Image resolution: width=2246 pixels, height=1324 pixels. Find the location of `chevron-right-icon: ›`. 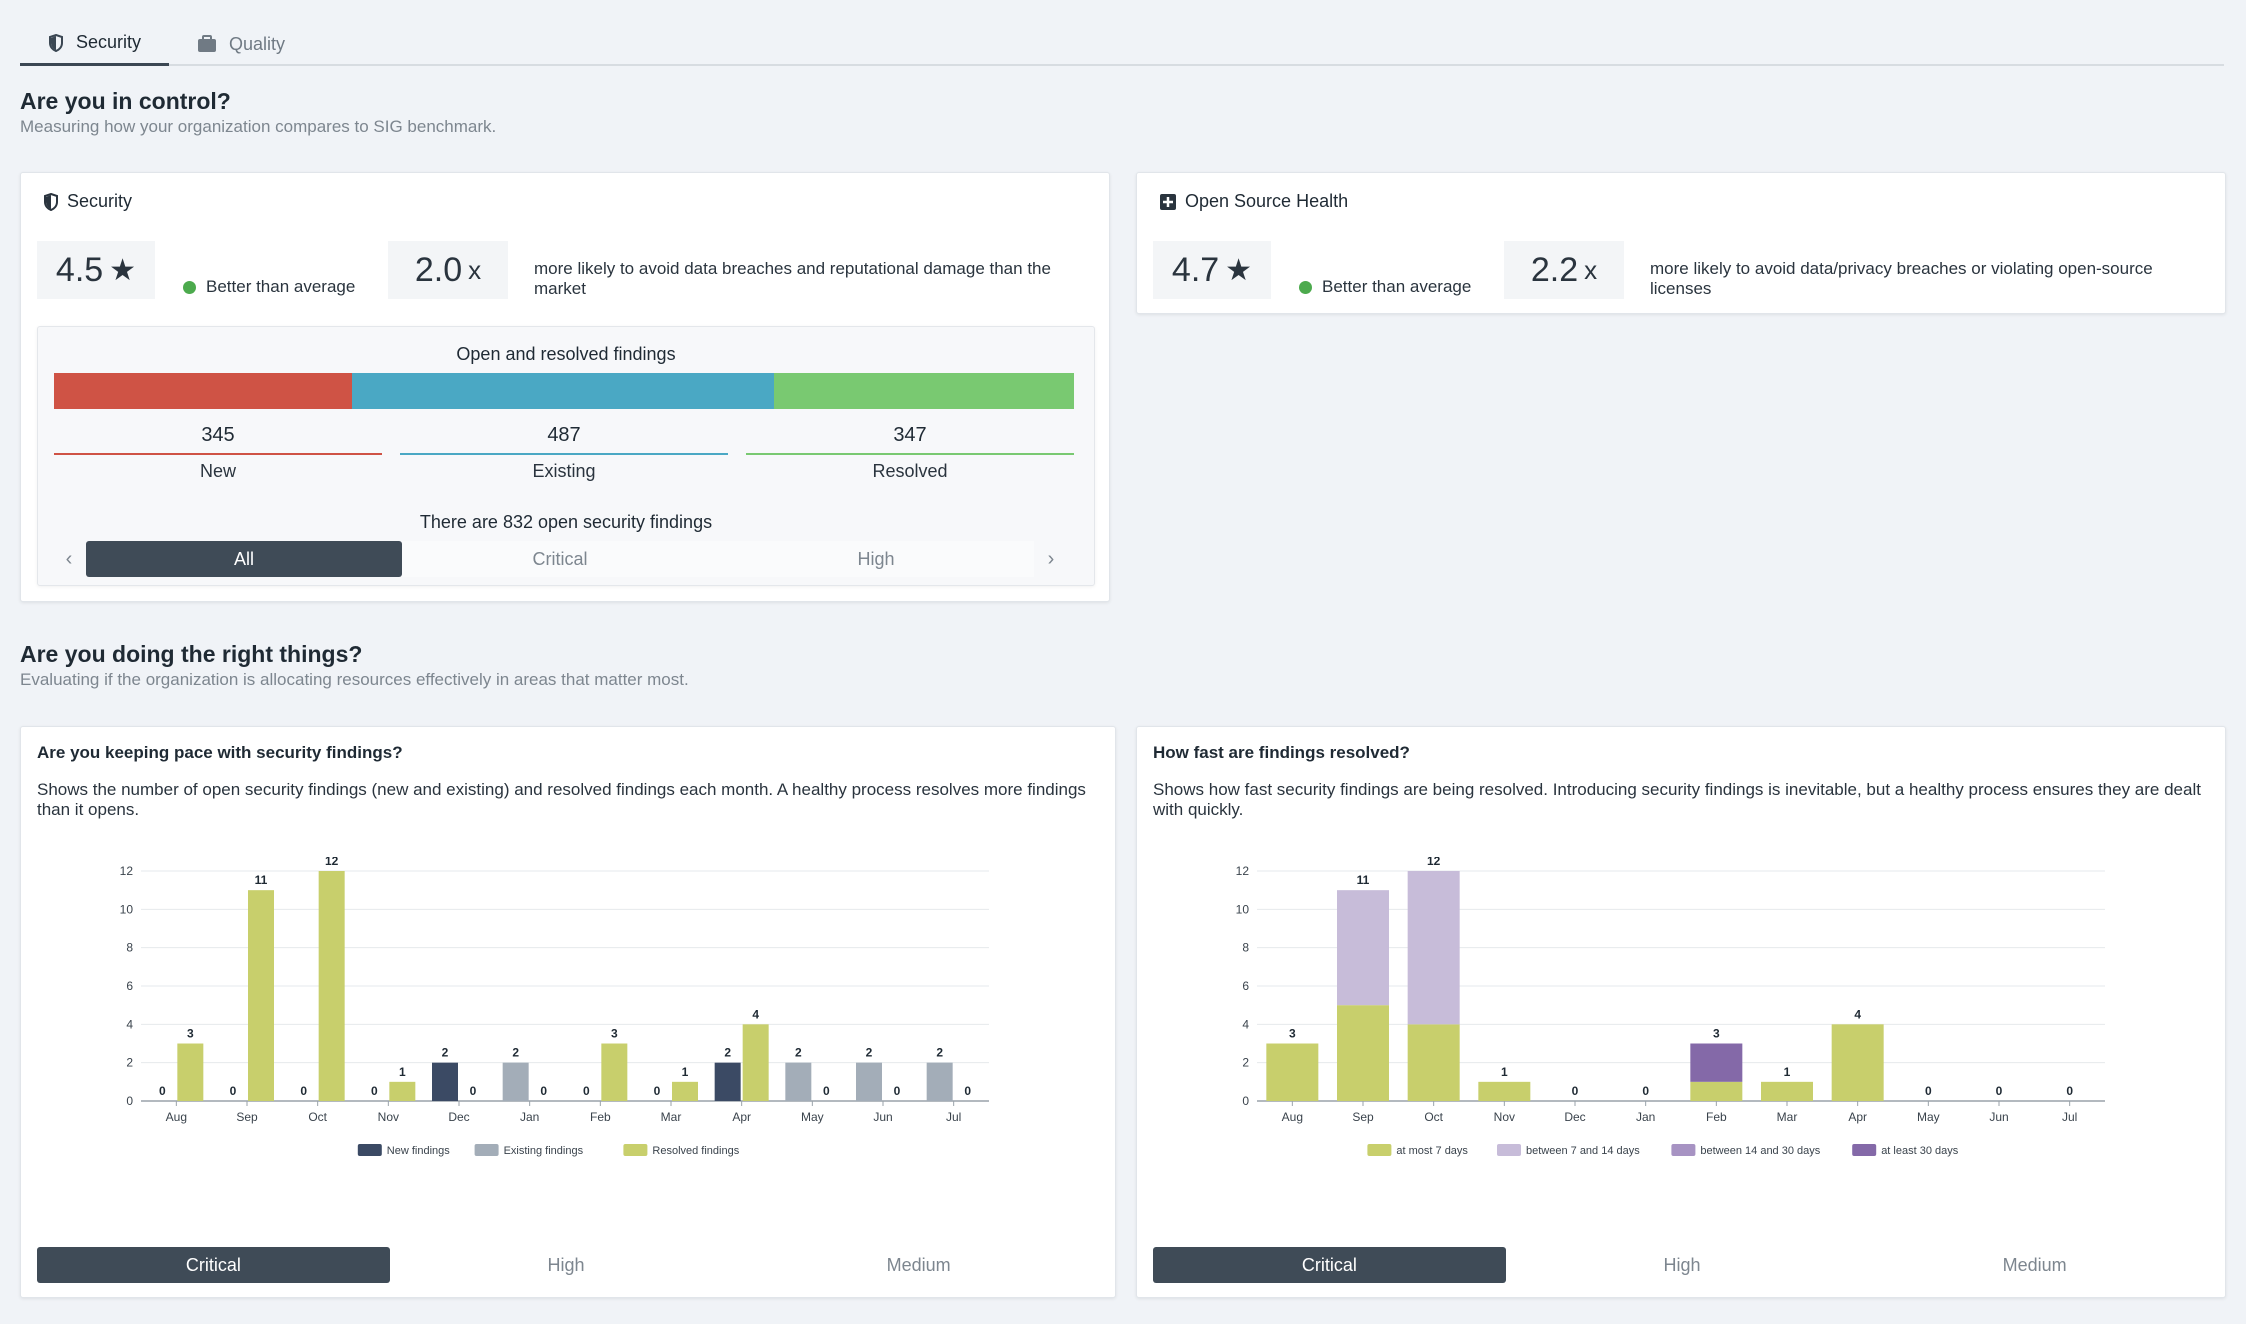

chevron-right-icon: › is located at coordinates (1051, 558).